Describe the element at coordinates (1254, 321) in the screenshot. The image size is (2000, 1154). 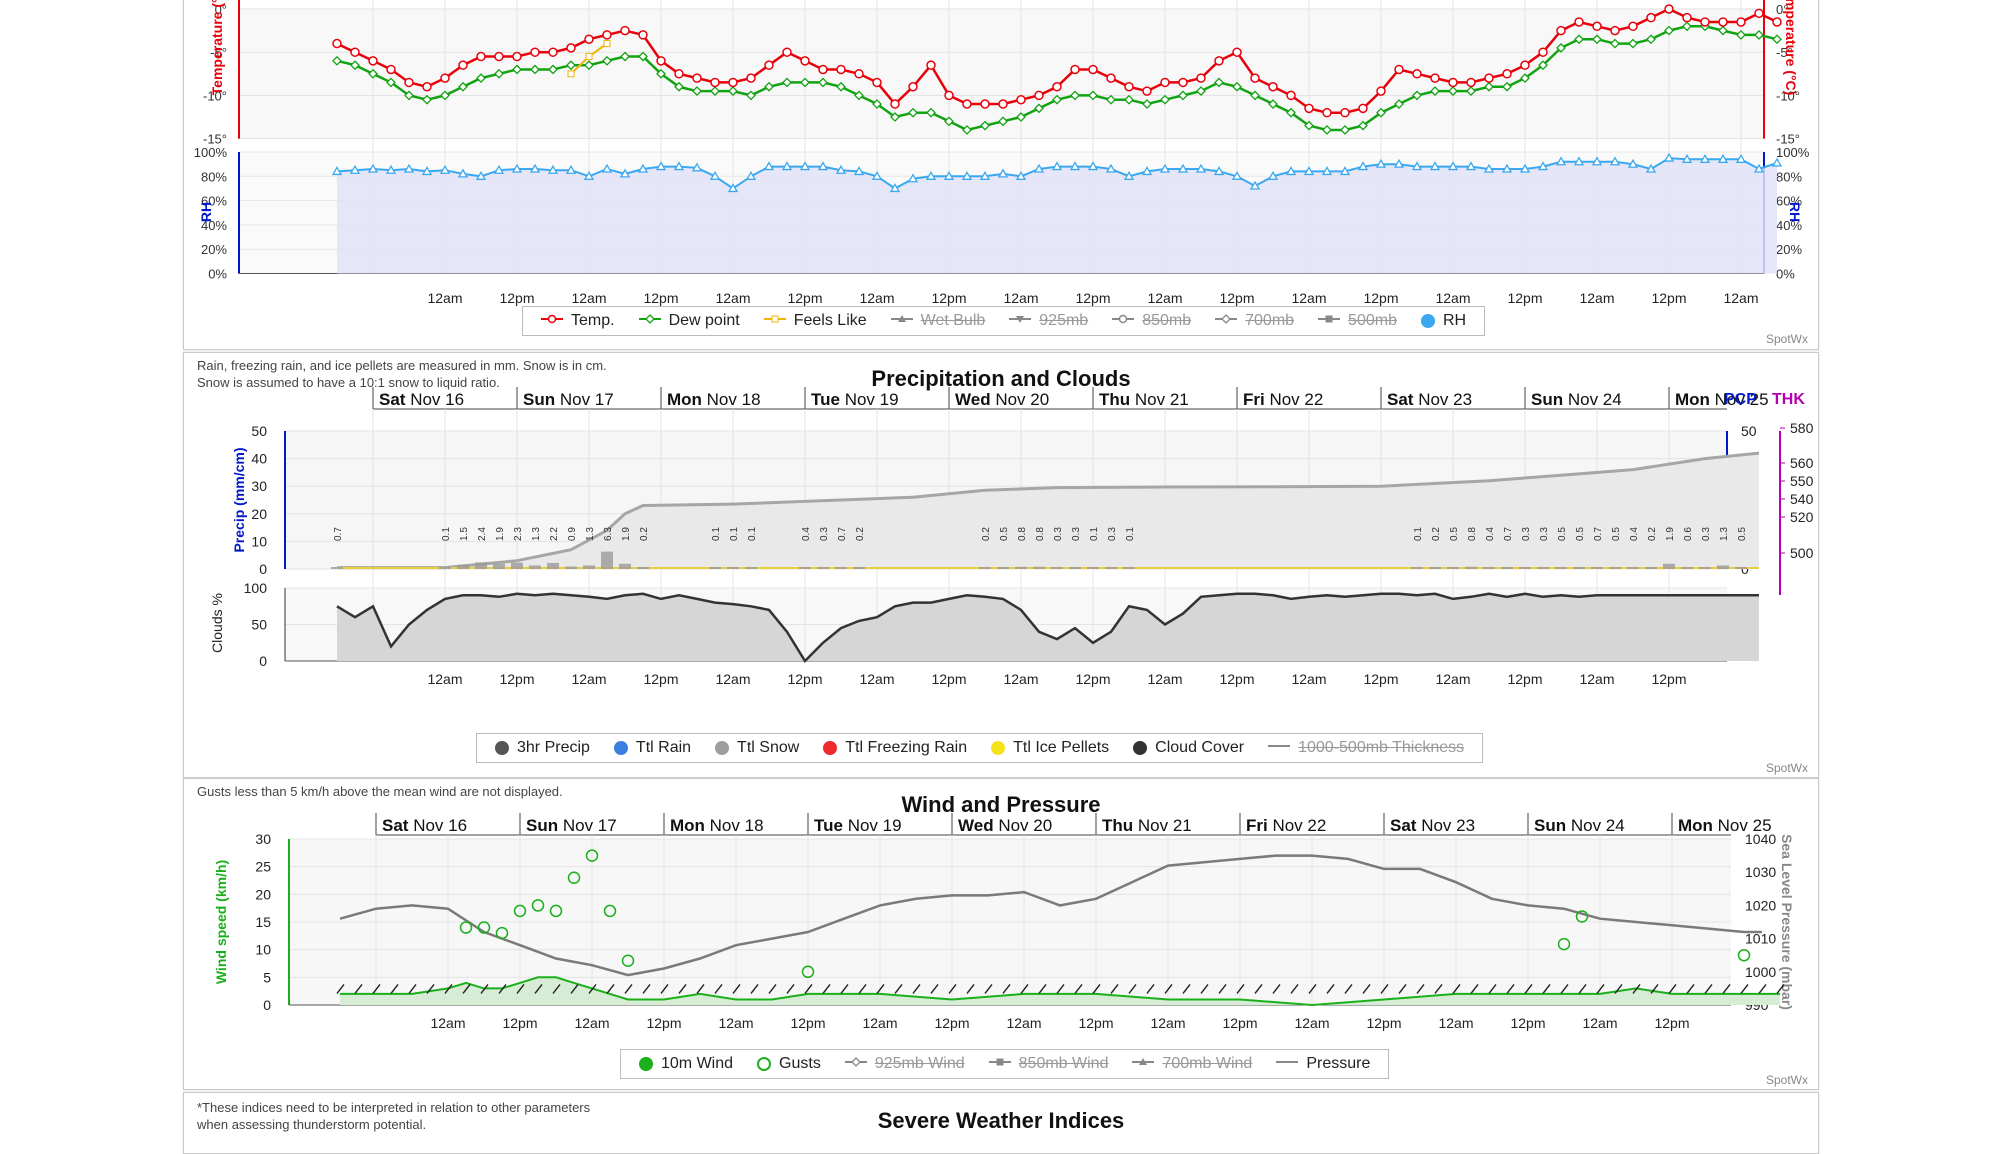
I see `legend-item: 700mb` at that location.